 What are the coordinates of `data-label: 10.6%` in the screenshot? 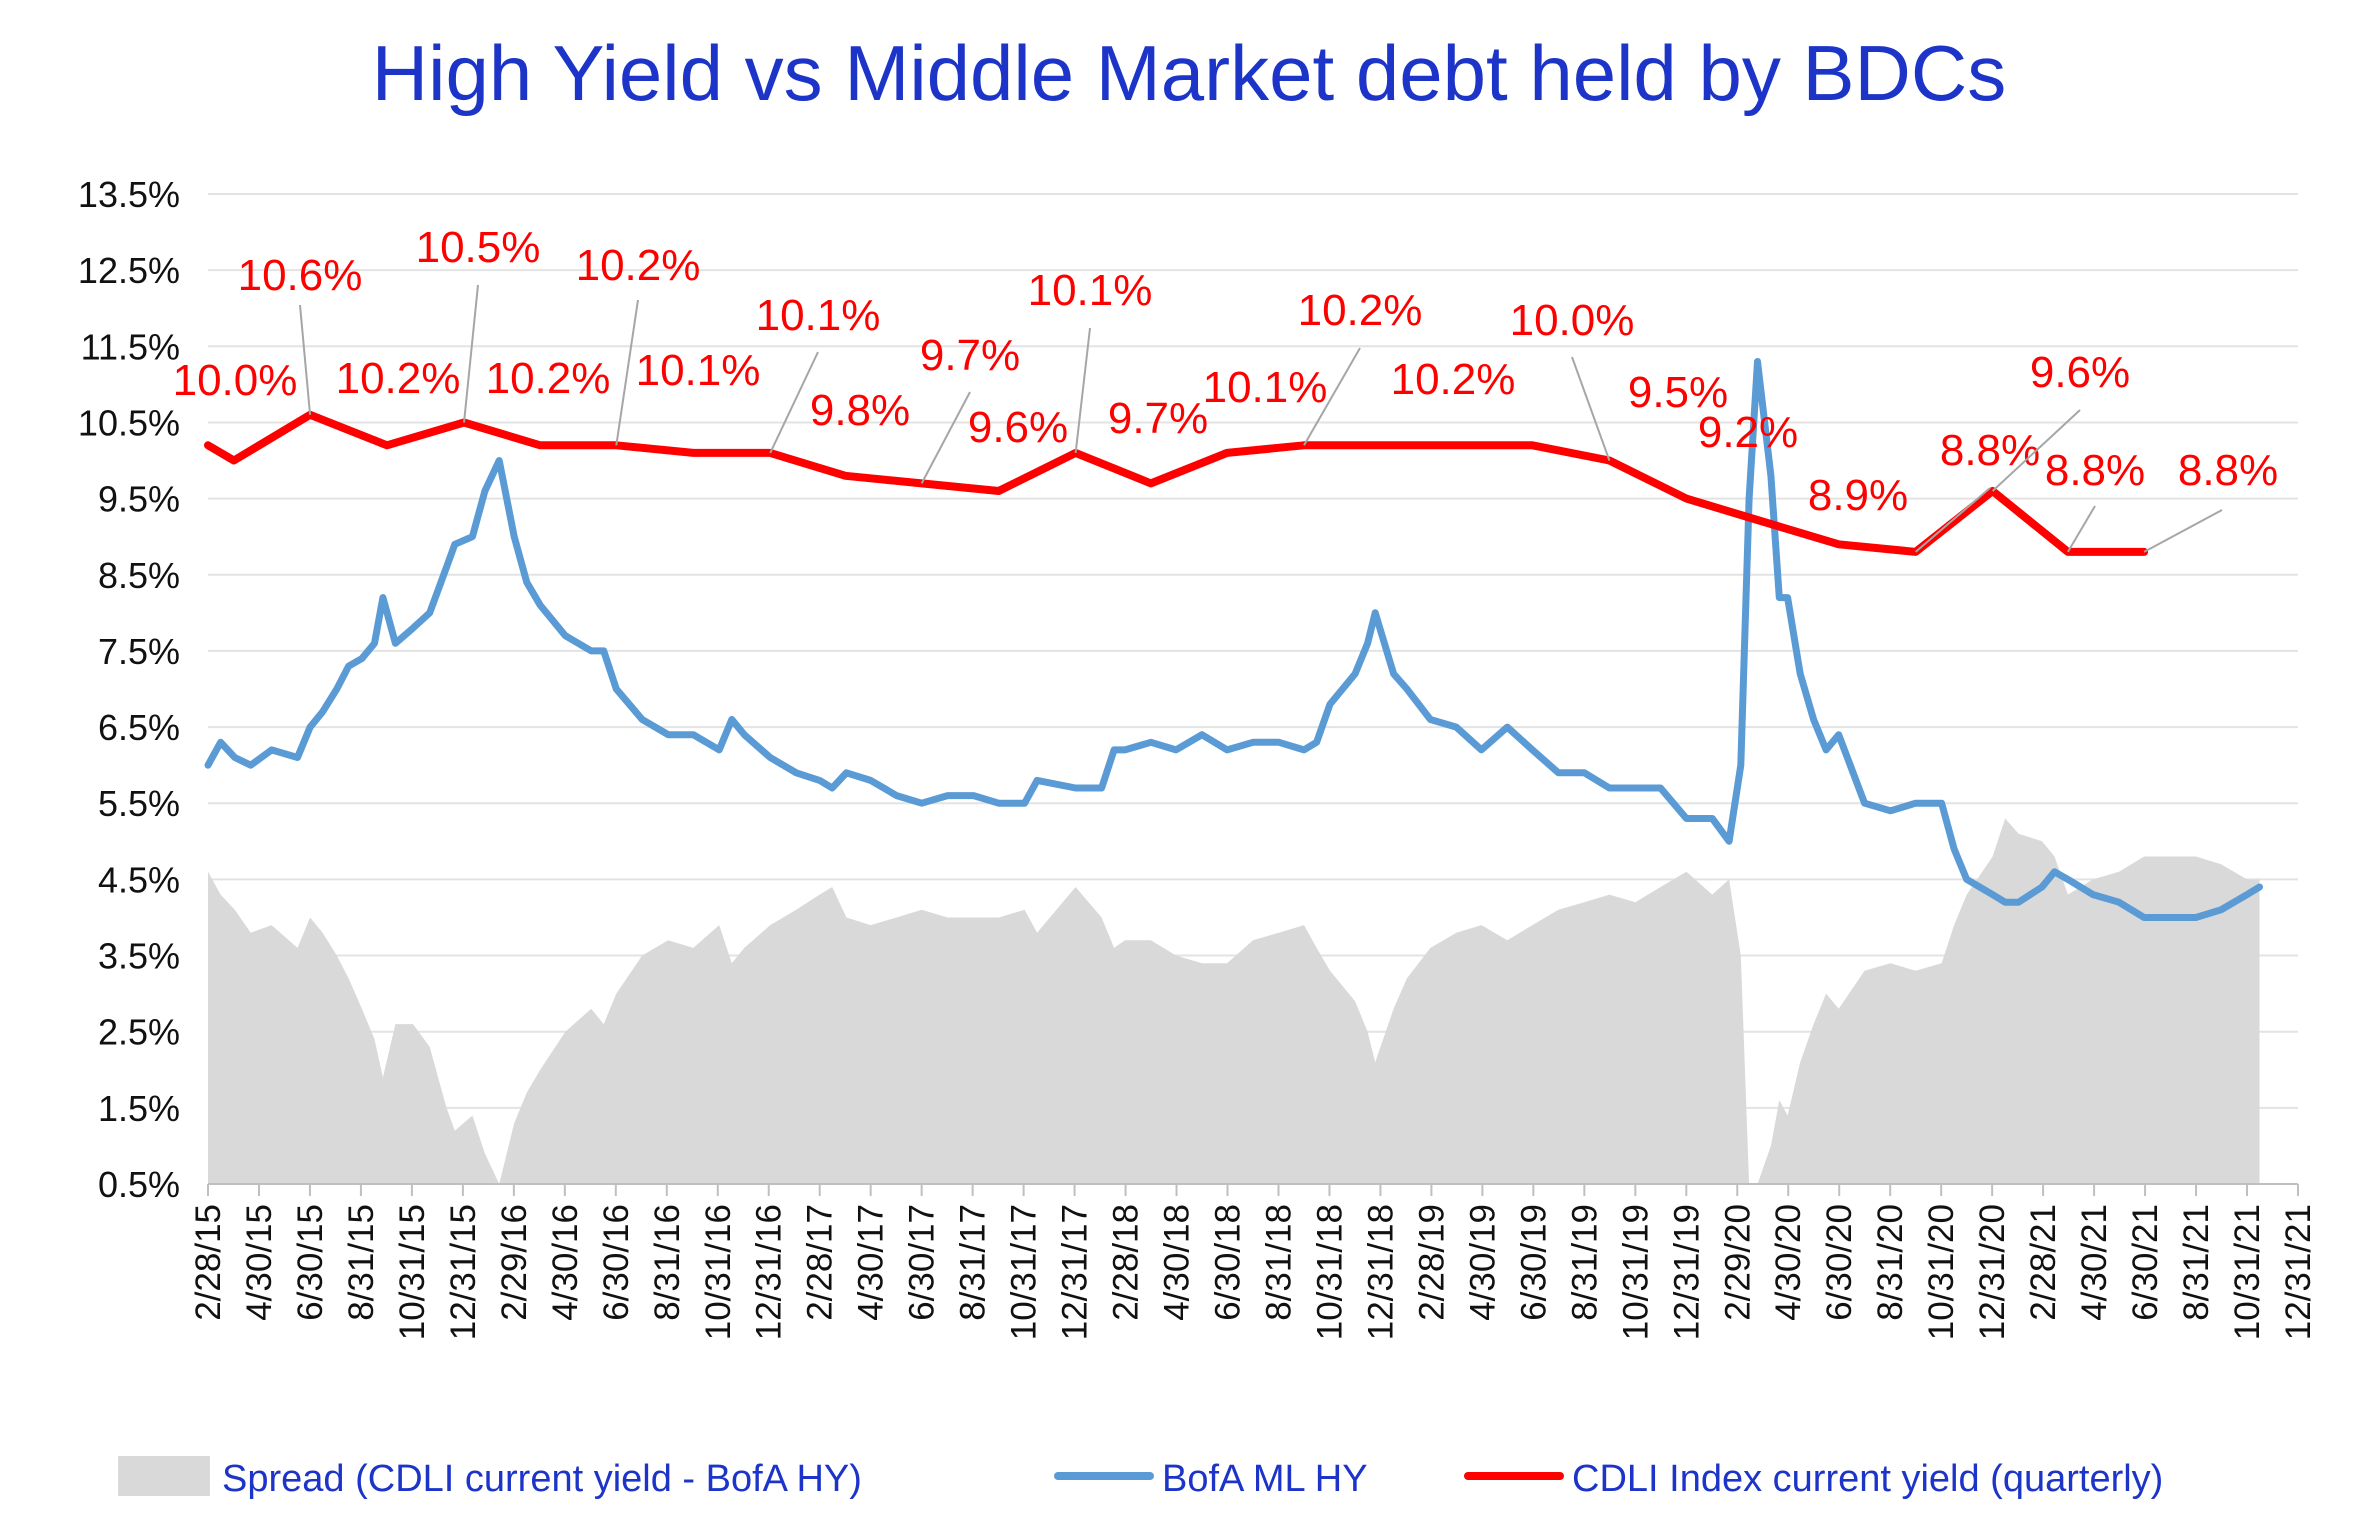 It's located at (300, 275).